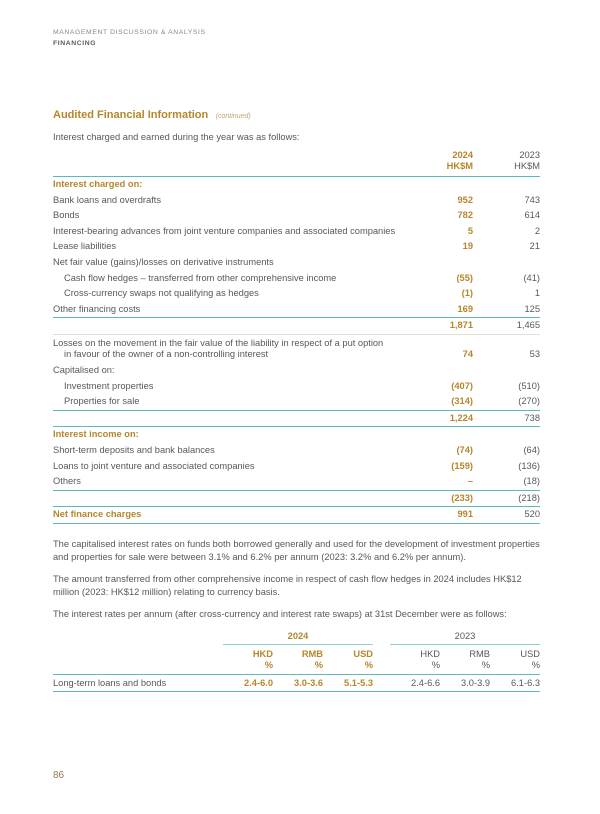  Describe the element at coordinates (296, 326) in the screenshot. I see `table-row-subtotal: 1,871 1,465` at that location.